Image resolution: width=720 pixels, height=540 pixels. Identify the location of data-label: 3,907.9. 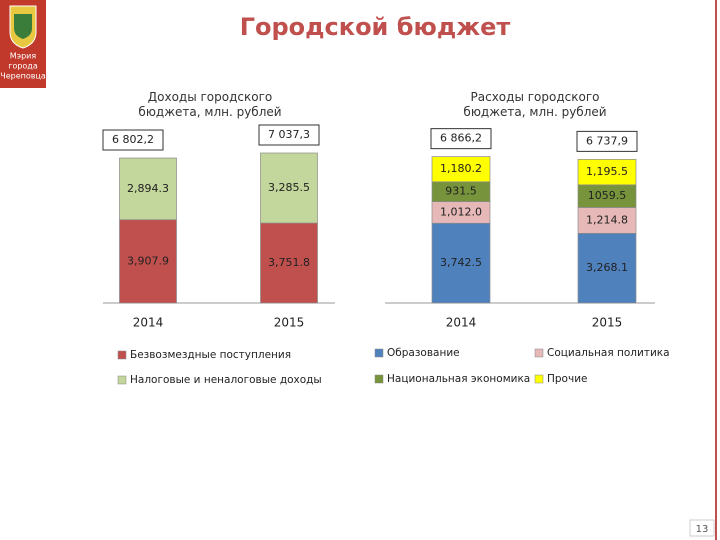
(148, 260).